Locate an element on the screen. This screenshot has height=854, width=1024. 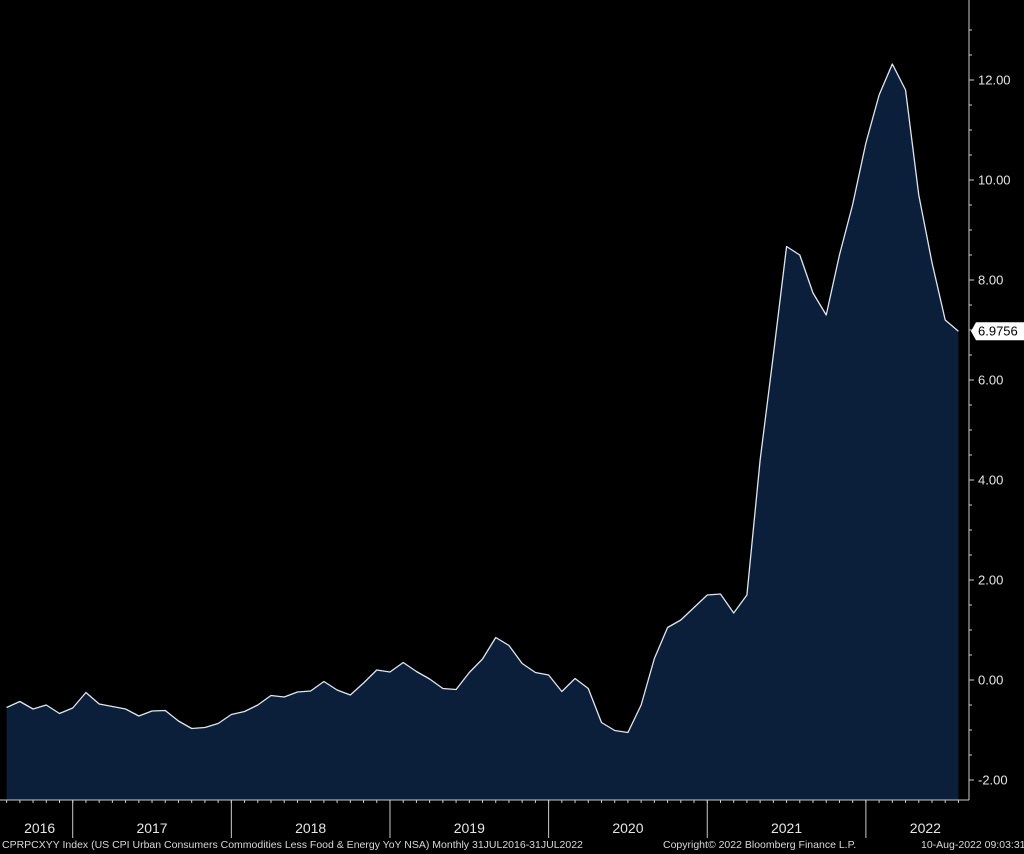
y-axis: 12.00 10.00 8.00 6.00 4.00 2.00 0.00 -2.00 is located at coordinates (989, 400).